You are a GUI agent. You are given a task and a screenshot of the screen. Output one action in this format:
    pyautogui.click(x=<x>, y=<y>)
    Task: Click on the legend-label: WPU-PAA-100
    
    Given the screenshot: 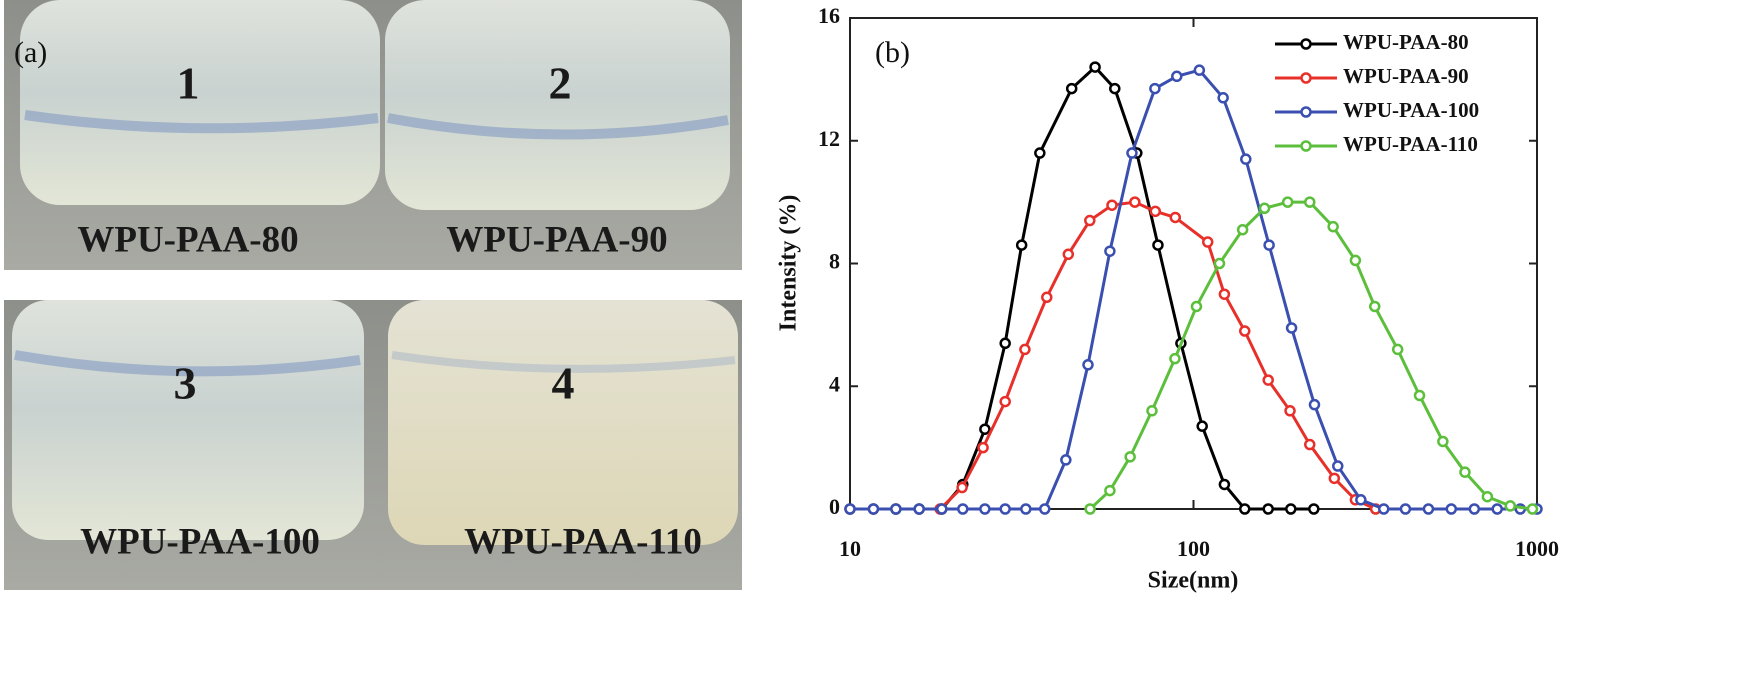 What is the action you would take?
    pyautogui.click(x=1411, y=110)
    